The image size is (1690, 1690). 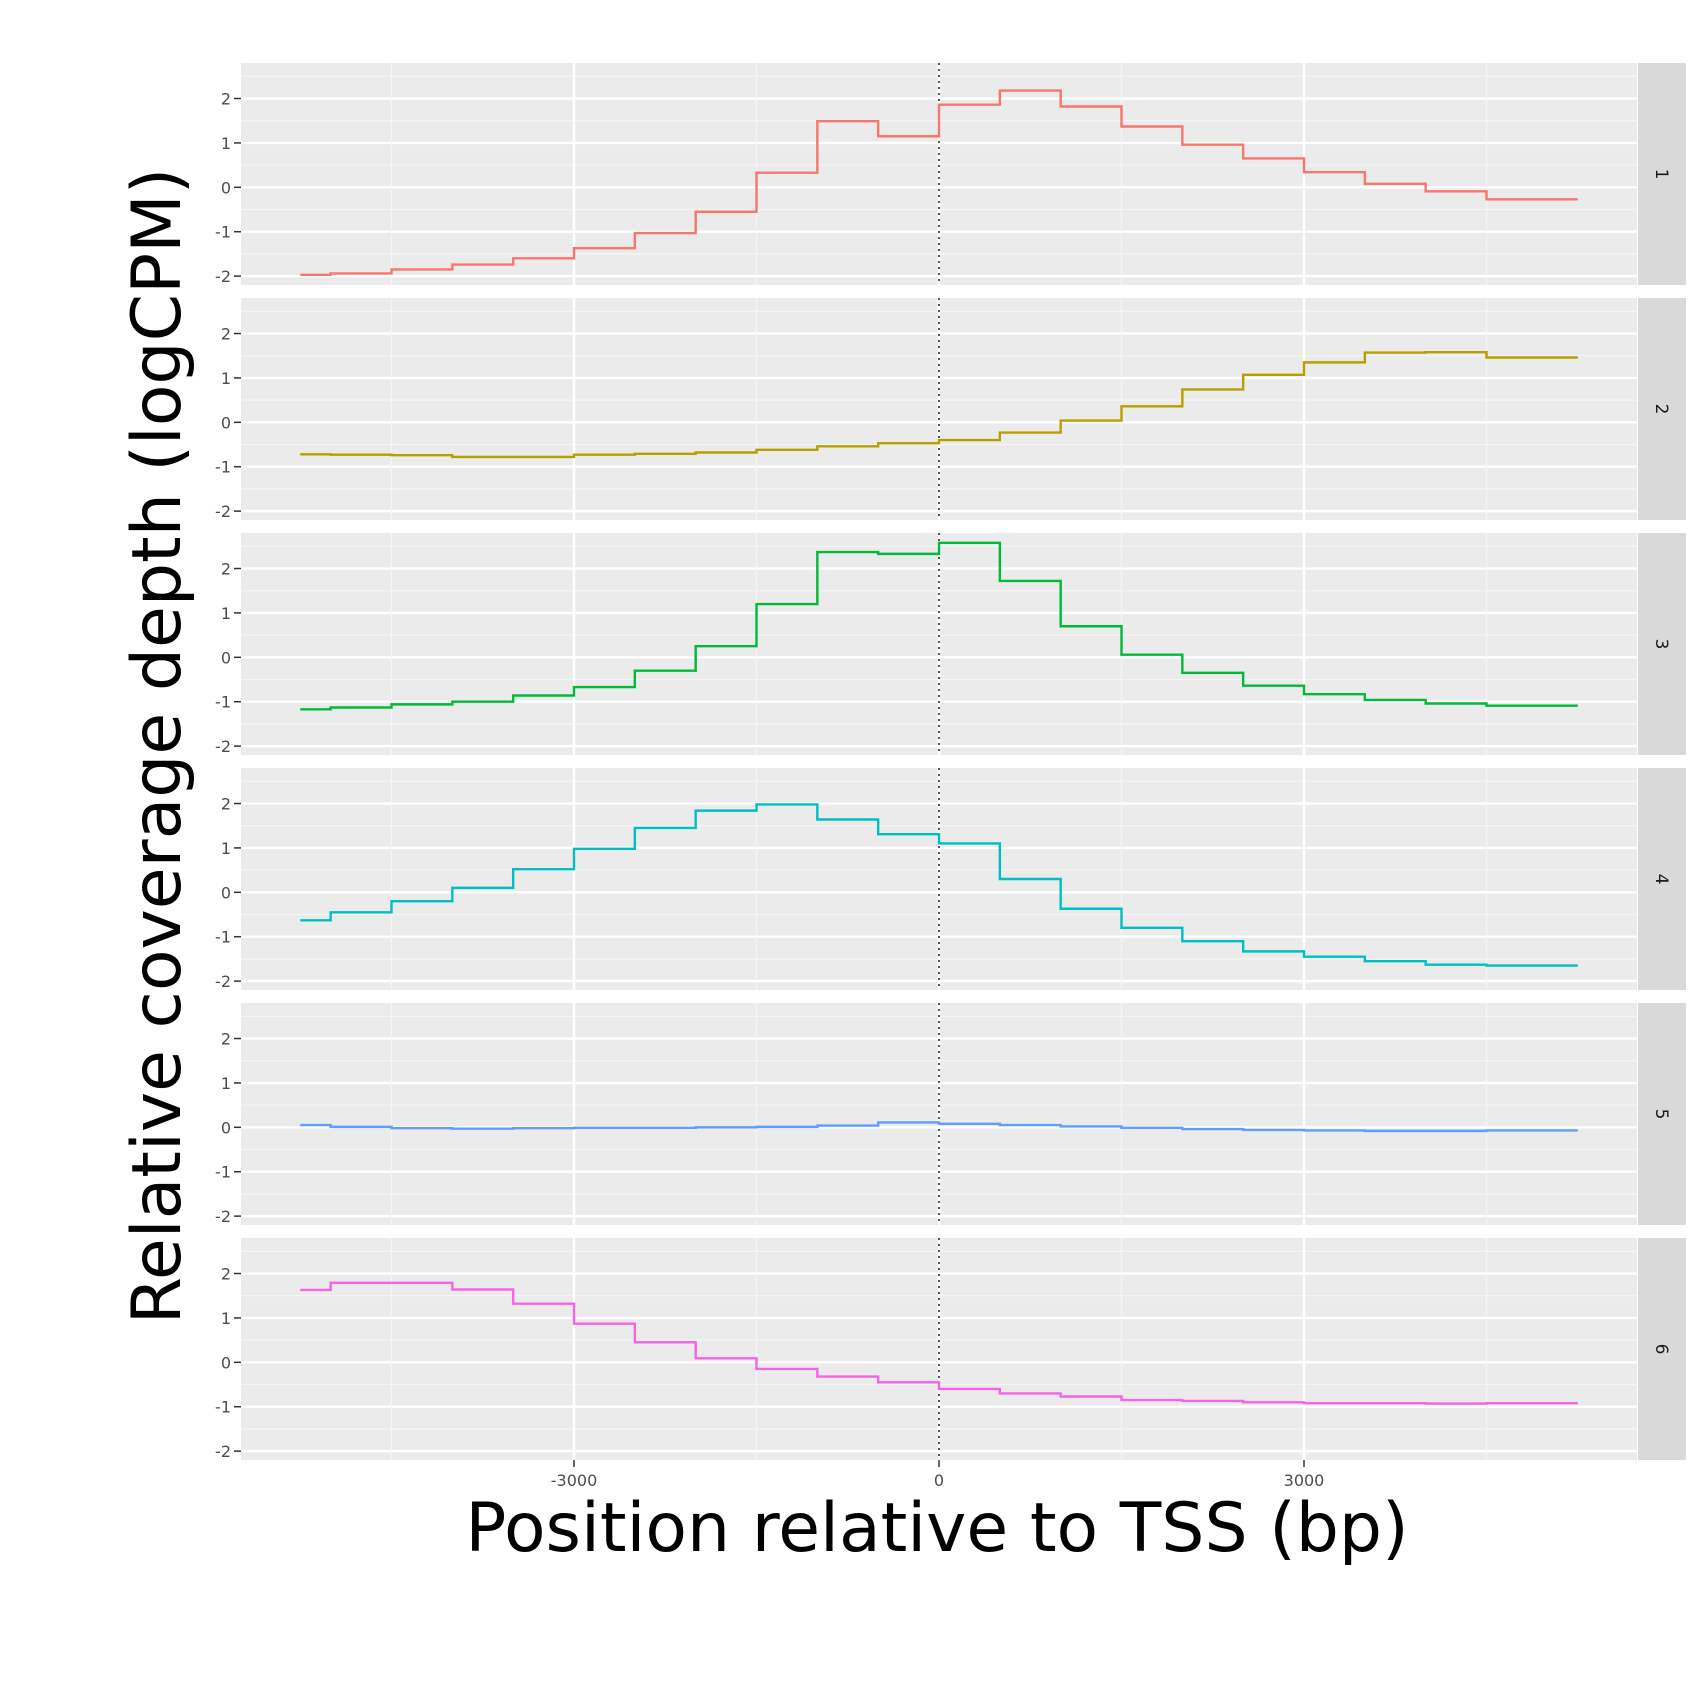 I want to click on facet-strip-label: 3, so click(x=1661, y=644).